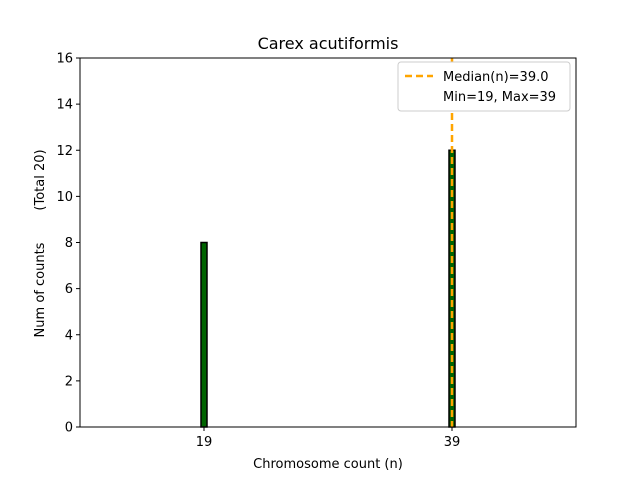 This screenshot has height=480, width=640. What do you see at coordinates (69, 335) in the screenshot?
I see `y-tick-label-4: 4` at bounding box center [69, 335].